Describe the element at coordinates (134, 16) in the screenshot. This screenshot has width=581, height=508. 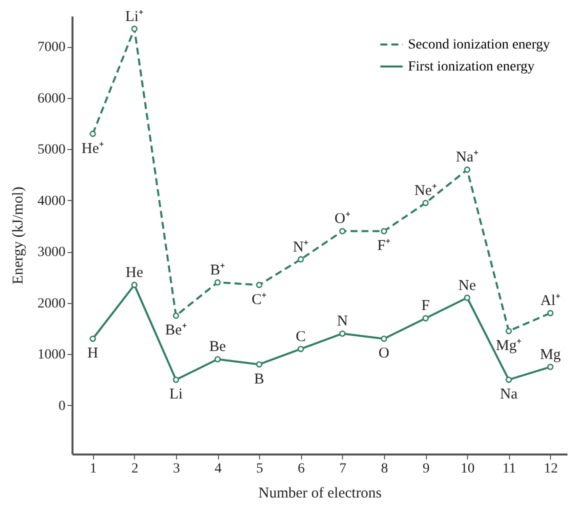
I see `annotation: Li⁺` at that location.